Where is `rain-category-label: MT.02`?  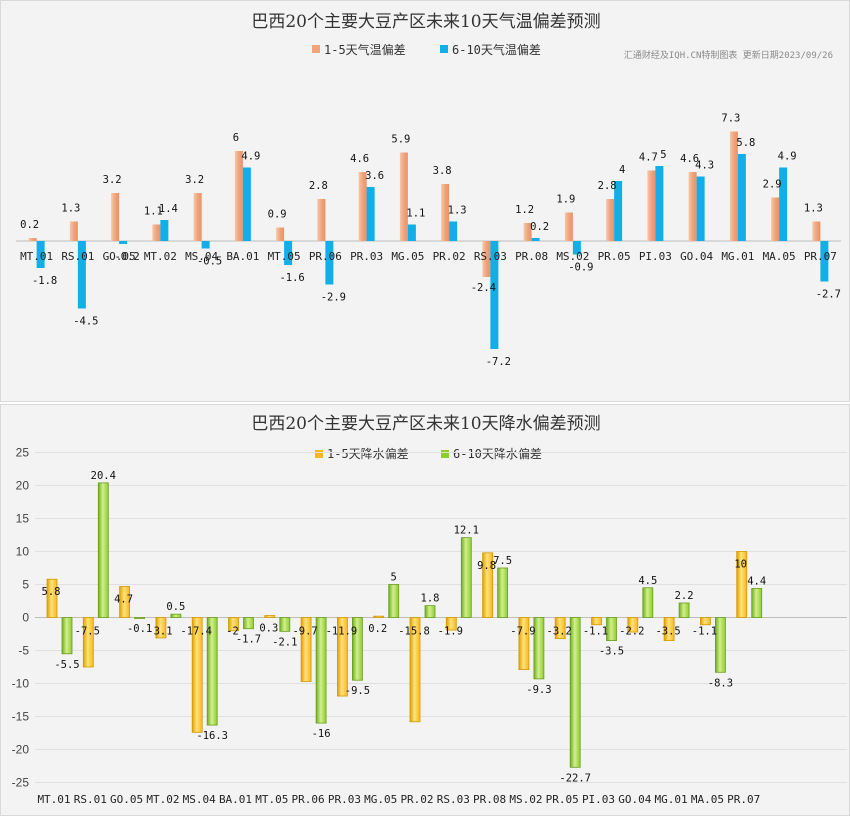 rain-category-label: MT.02 is located at coordinates (162, 799).